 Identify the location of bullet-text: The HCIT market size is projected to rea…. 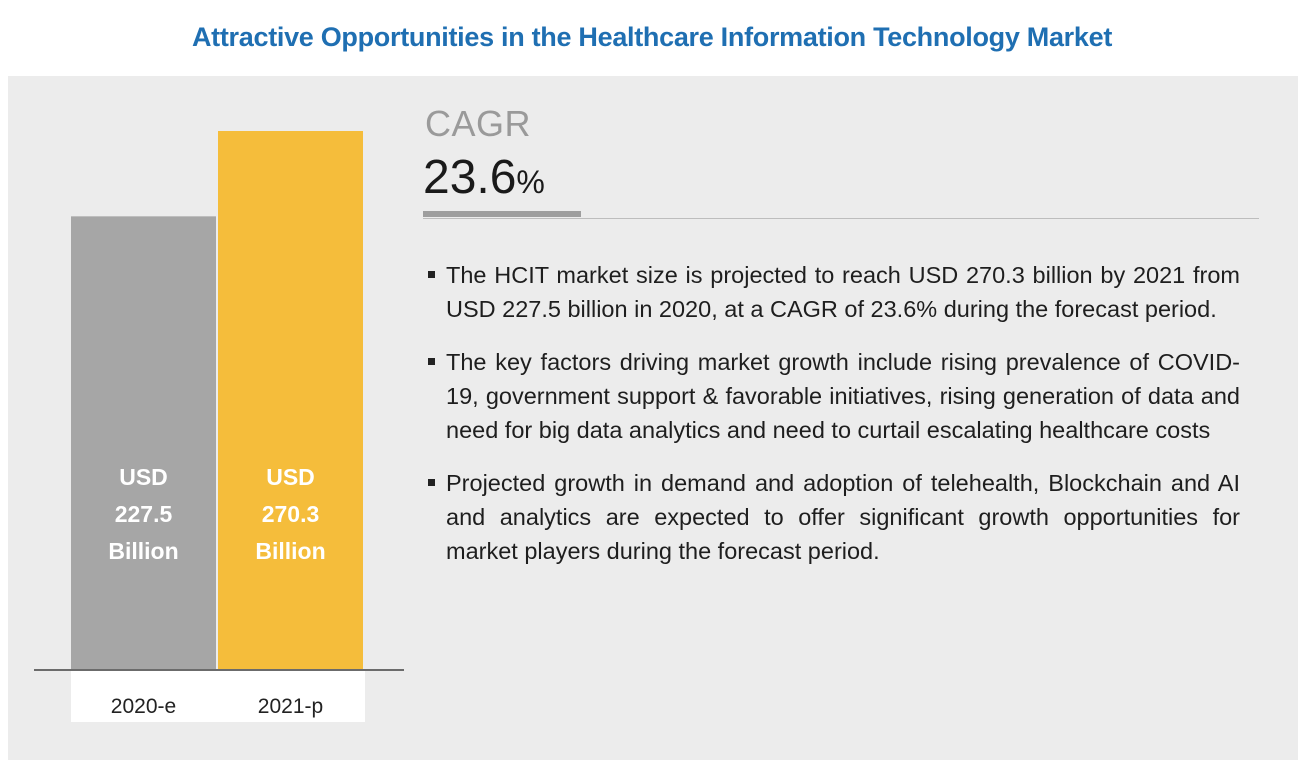
(843, 292).